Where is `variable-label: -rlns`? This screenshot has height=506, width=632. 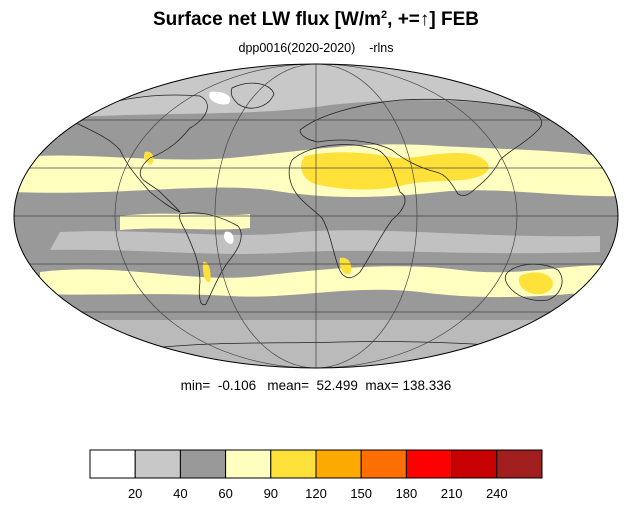
variable-label: -rlns is located at coordinates (381, 48).